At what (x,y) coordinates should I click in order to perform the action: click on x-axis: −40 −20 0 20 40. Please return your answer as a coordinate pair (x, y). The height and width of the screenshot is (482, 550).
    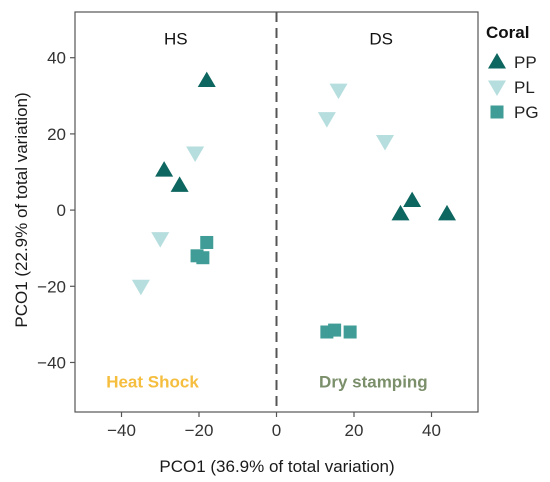
    Looking at the image, I should click on (274, 426).